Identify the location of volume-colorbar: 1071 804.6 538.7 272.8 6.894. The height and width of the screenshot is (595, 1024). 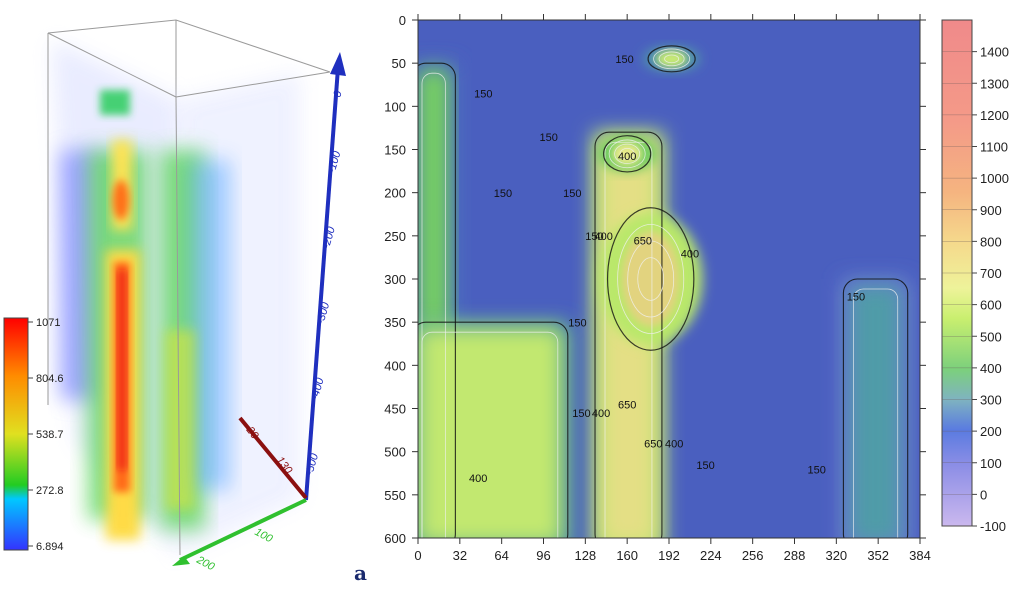
(33, 435).